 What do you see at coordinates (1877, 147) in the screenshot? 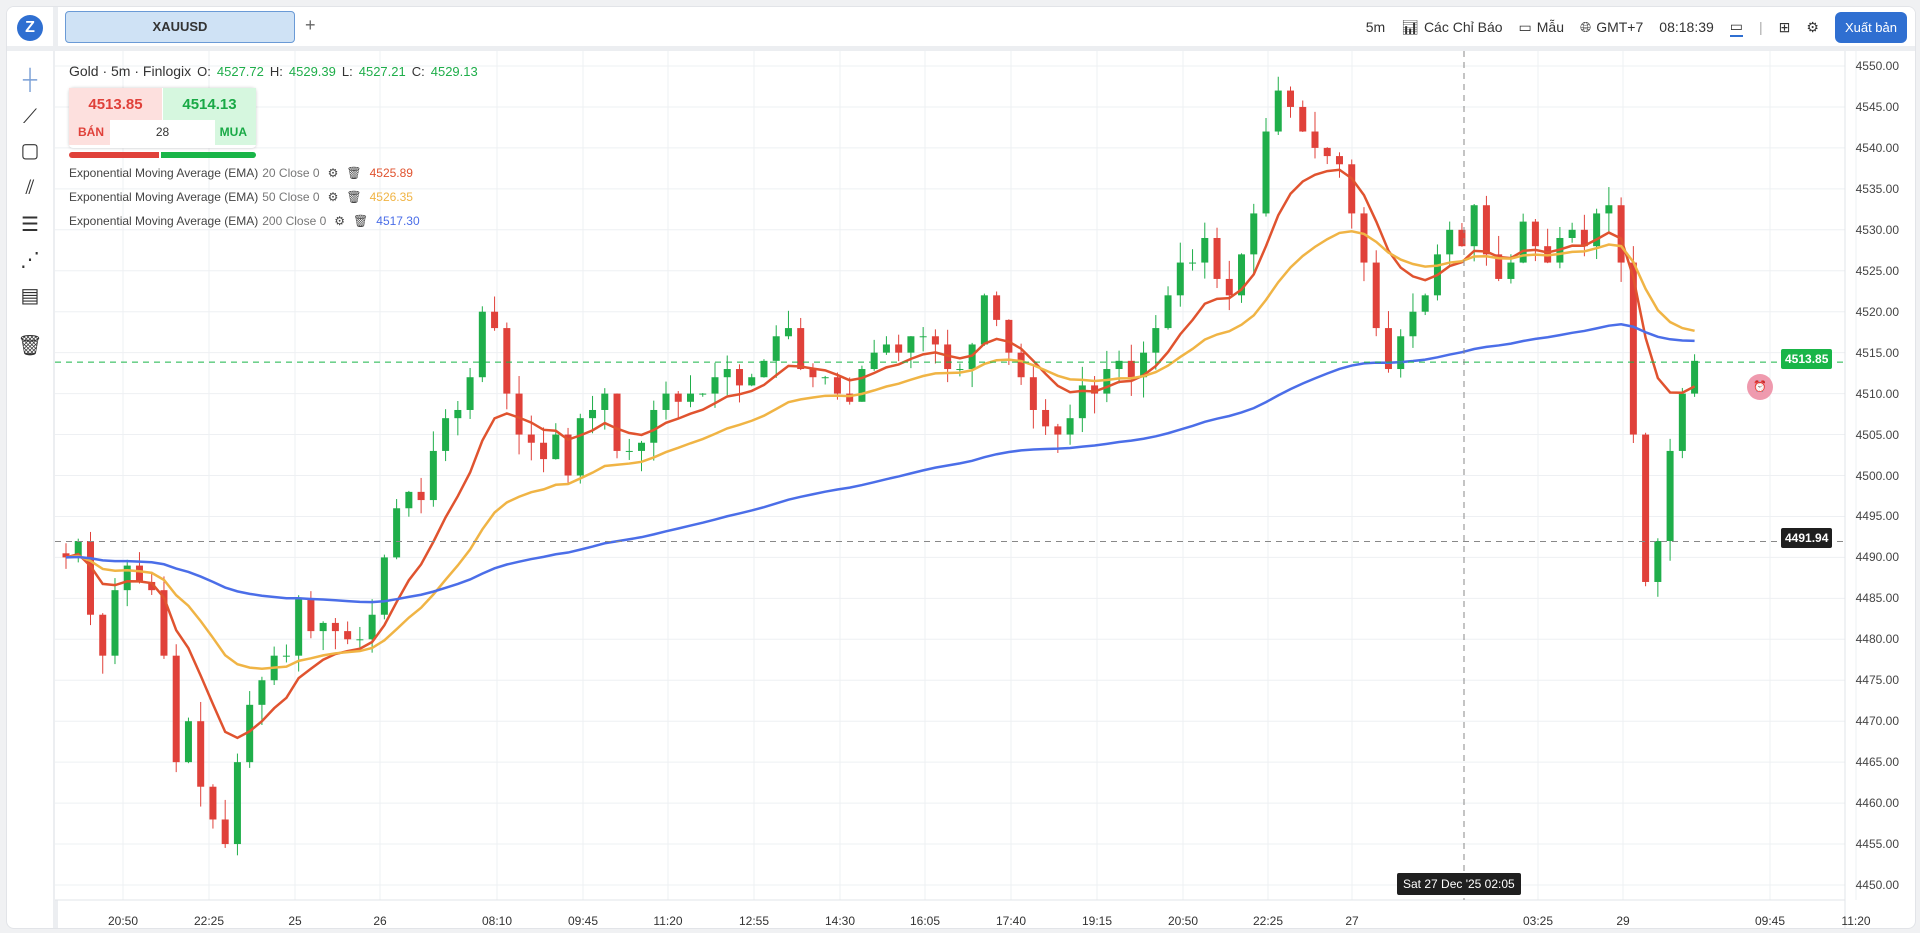
I see `price-tick-label: 4540.00` at bounding box center [1877, 147].